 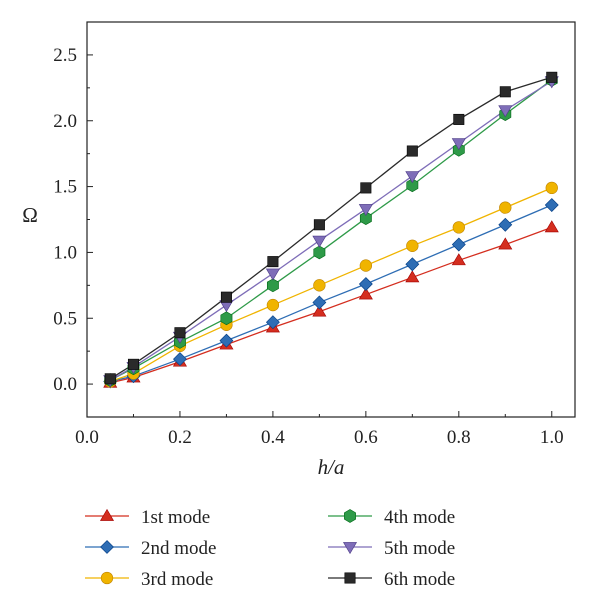 What do you see at coordinates (177, 579) in the screenshot?
I see `legend-label: 3rd mode` at bounding box center [177, 579].